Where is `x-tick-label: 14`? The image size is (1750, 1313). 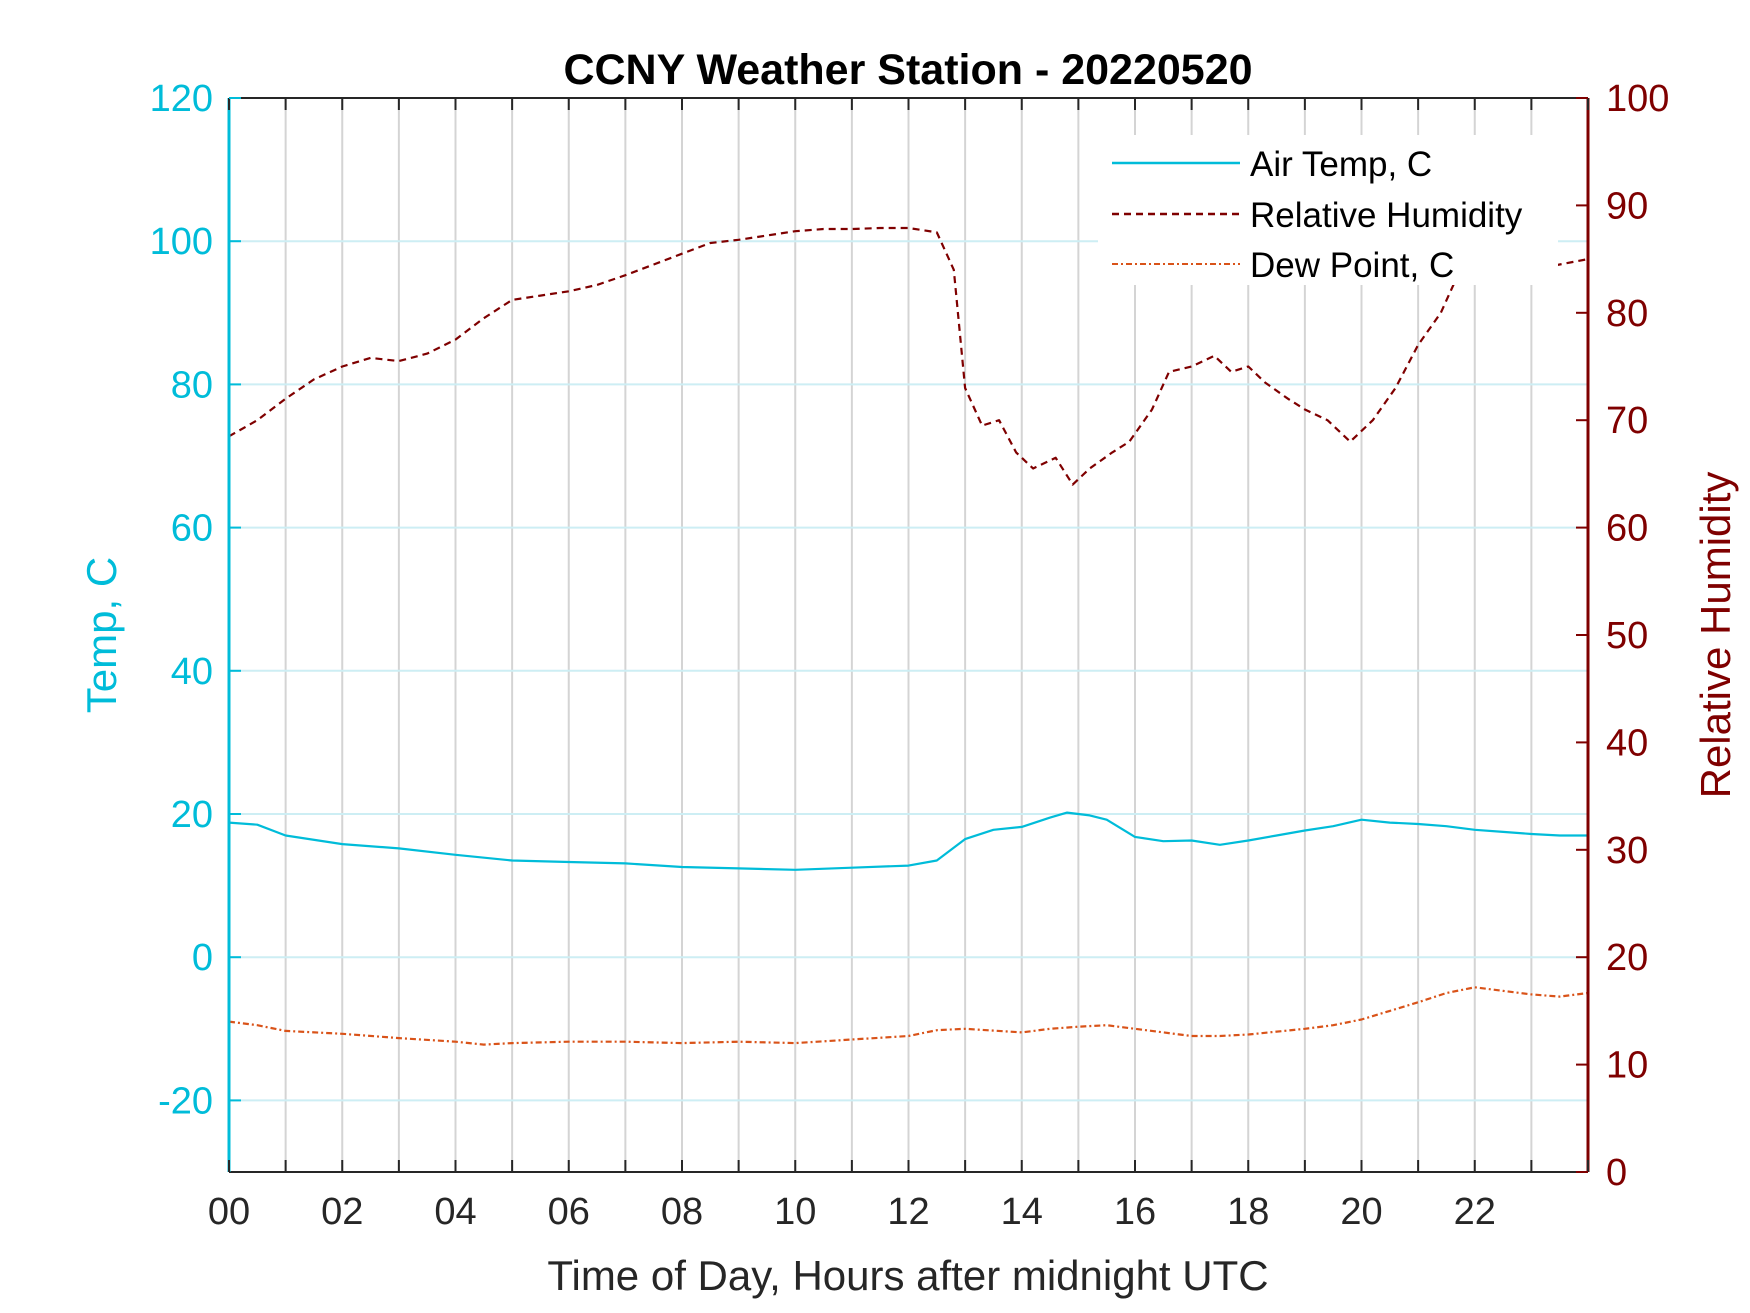 x-tick-label: 14 is located at coordinates (1022, 1212).